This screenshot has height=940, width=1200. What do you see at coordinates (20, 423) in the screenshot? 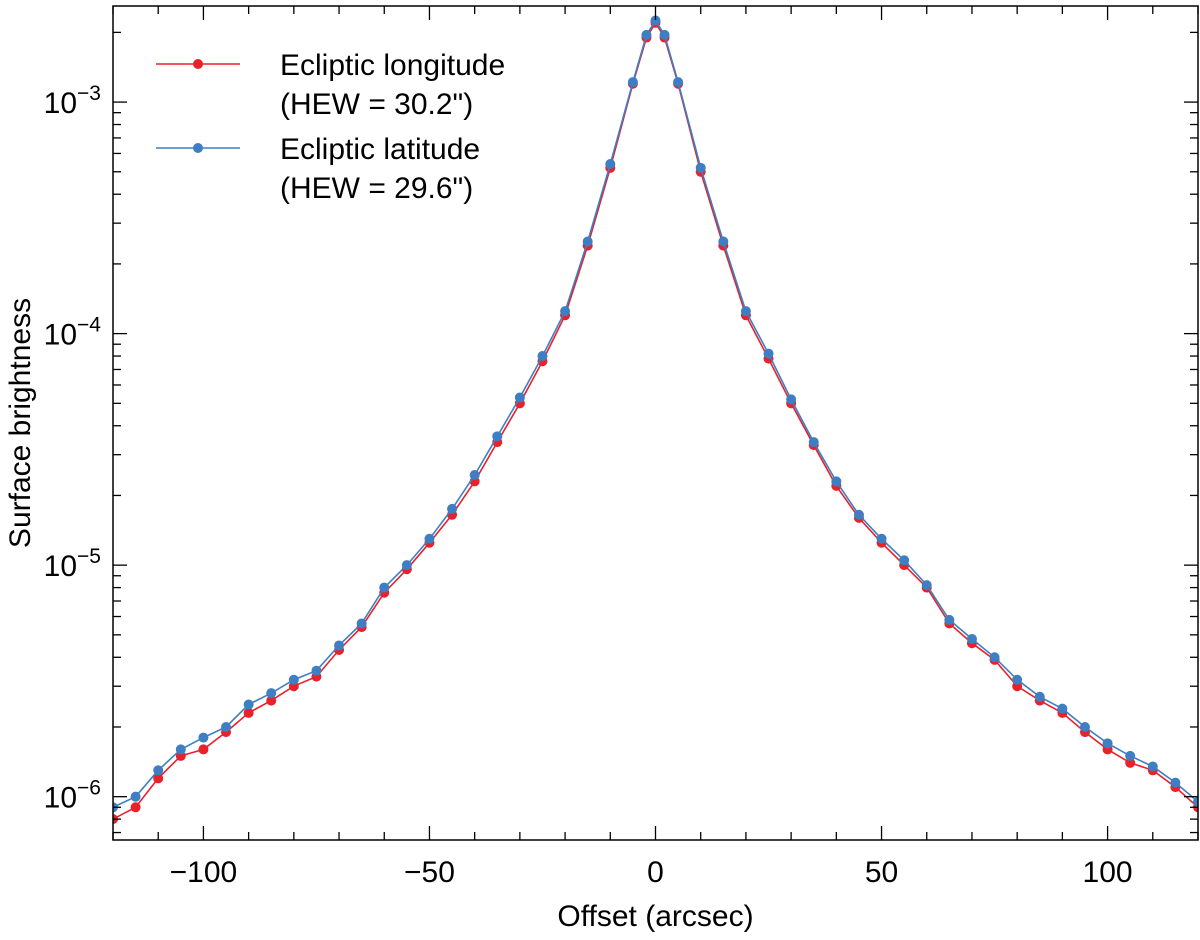
I see `y-axis-title: Surface brightness` at bounding box center [20, 423].